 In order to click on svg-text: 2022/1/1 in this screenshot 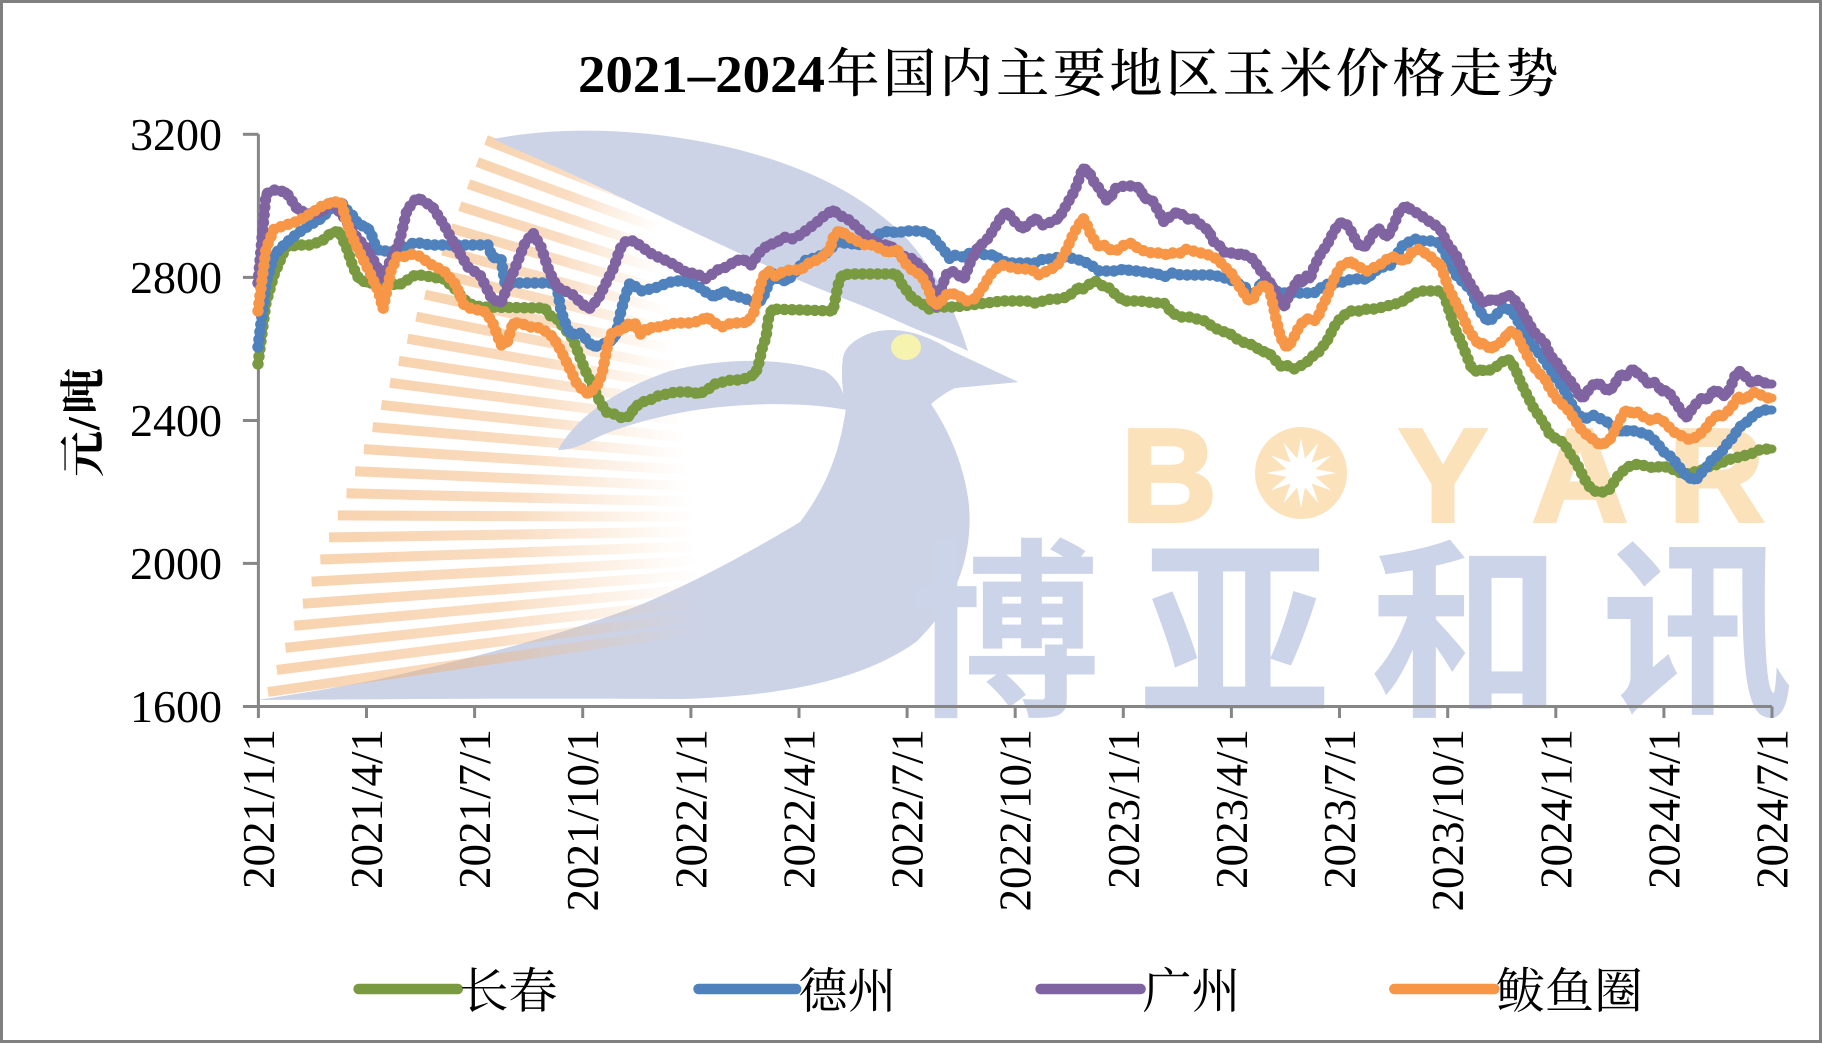, I will do `click(691, 809)`.